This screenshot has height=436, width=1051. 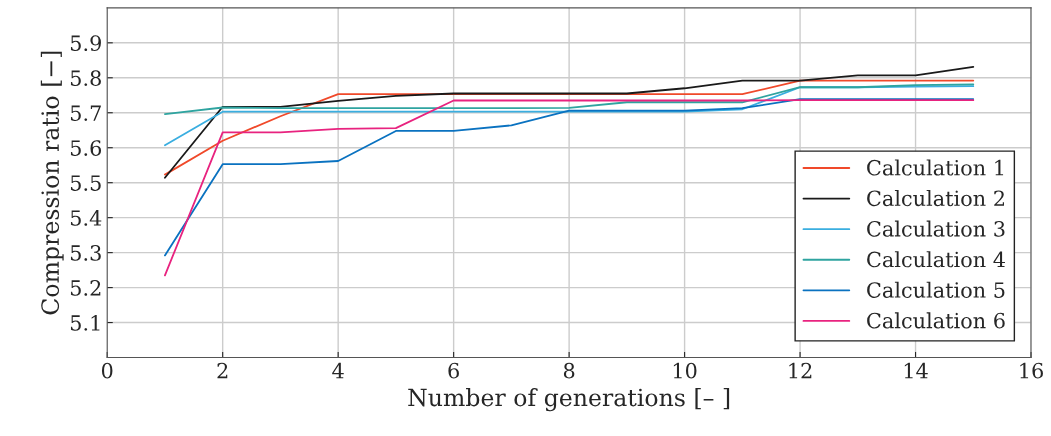 I want to click on legend-label: Calculation 5, so click(x=936, y=289).